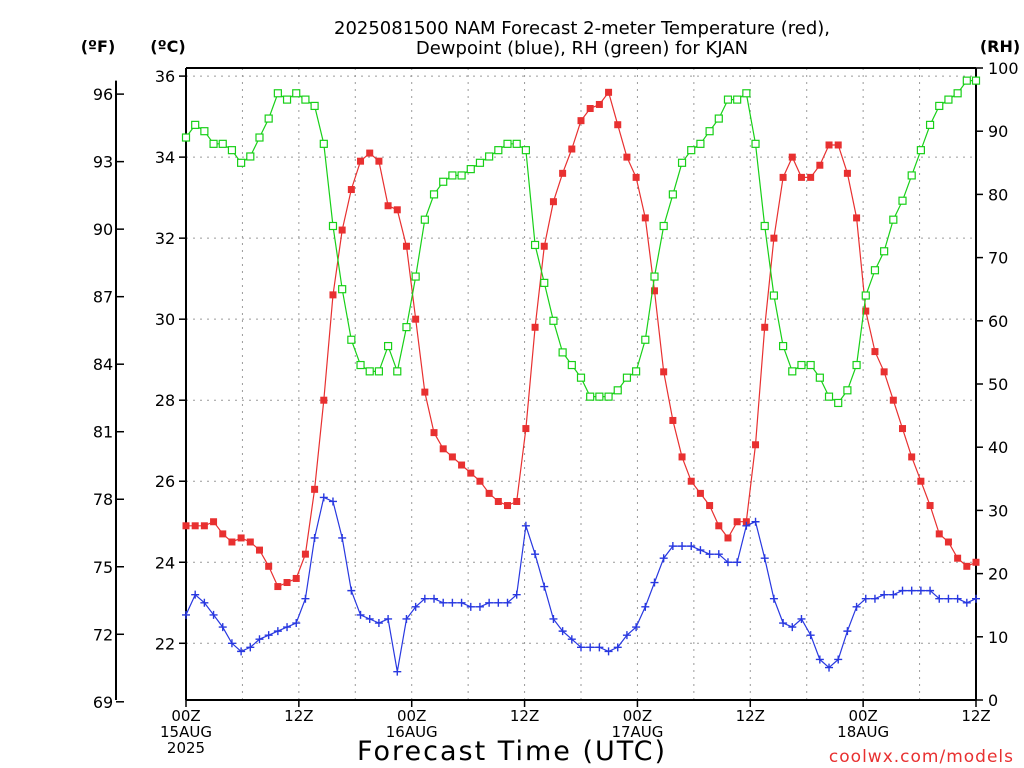 The width and height of the screenshot is (1024, 768). What do you see at coordinates (998, 321) in the screenshot?
I see `rh-tick-label: 60` at bounding box center [998, 321].